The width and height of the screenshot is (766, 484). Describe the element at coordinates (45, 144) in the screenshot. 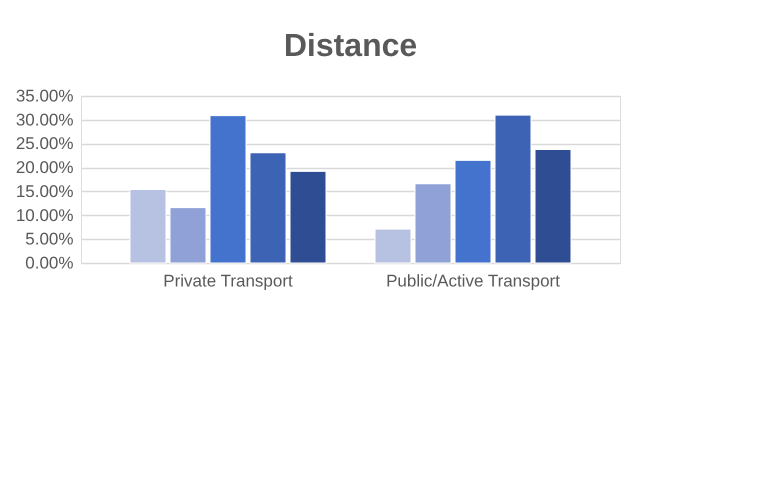

I see `y-tick-label: 25.00%` at that location.